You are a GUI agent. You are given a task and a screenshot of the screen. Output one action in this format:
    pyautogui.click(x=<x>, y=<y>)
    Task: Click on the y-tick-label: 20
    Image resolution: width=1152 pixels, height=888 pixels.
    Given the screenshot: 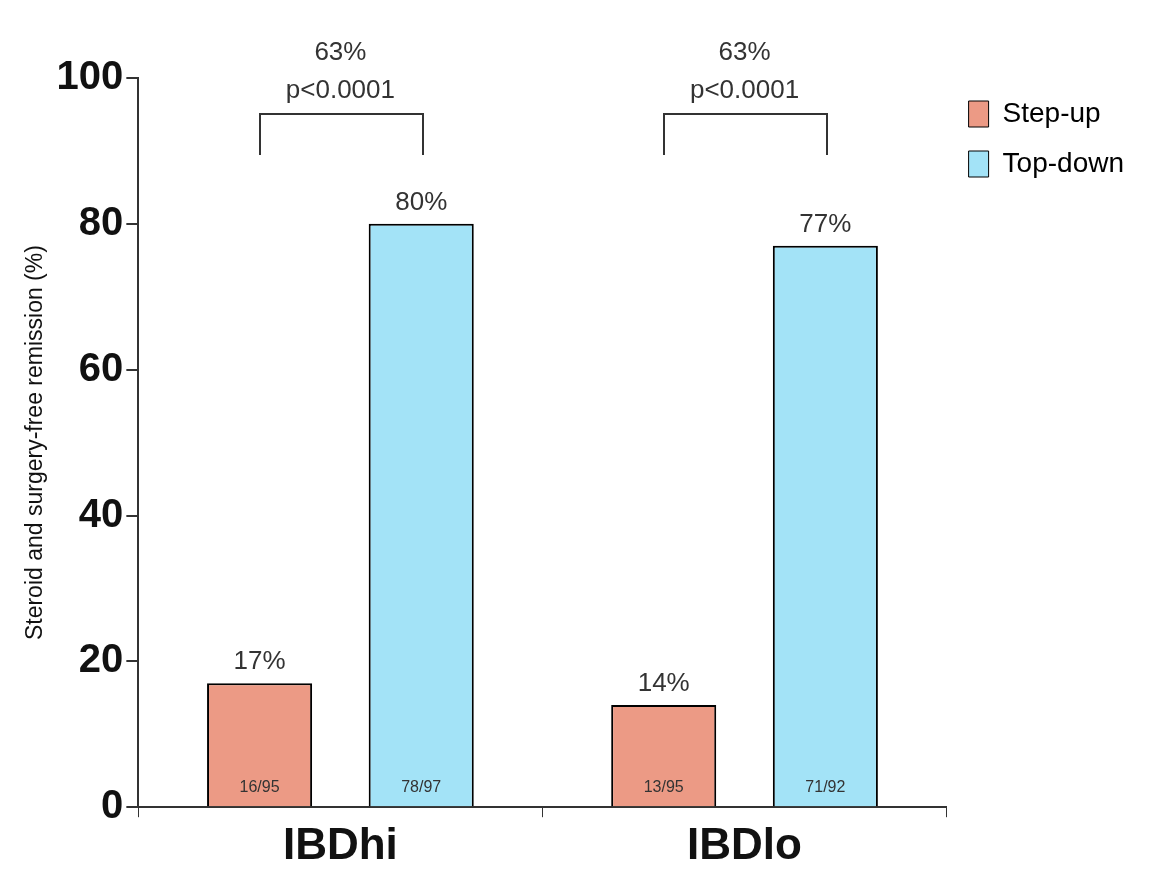 What is the action you would take?
    pyautogui.click(x=101, y=658)
    